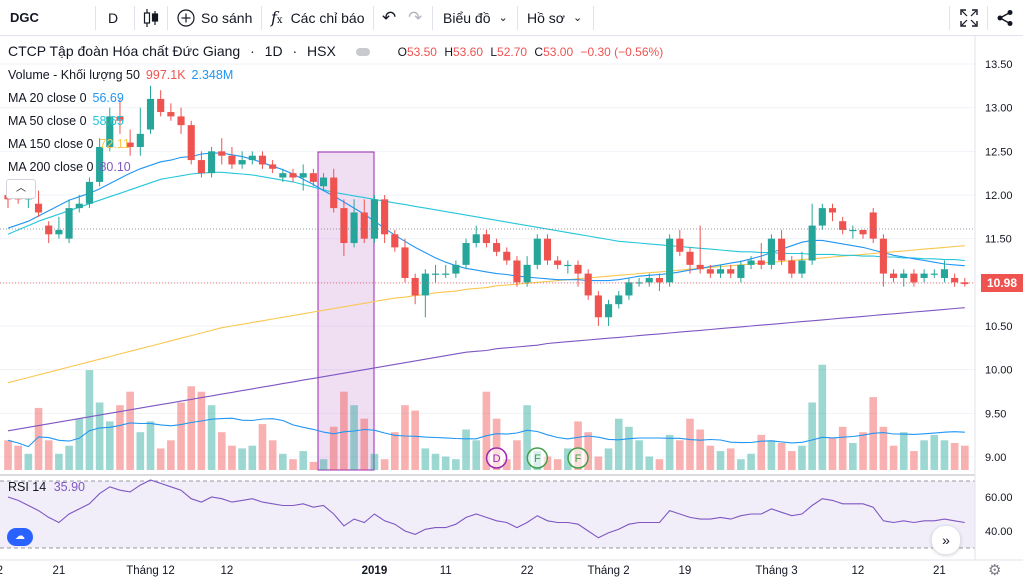 This screenshot has width=1023, height=581. What do you see at coordinates (277, 17) in the screenshot?
I see `function-icon: fx` at bounding box center [277, 17].